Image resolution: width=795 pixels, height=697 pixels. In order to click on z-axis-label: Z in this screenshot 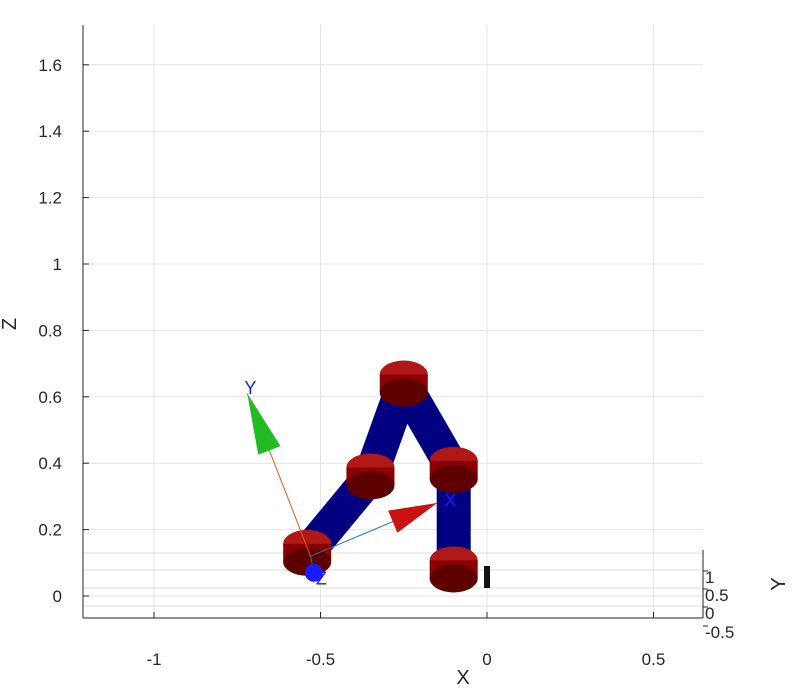, I will do `click(10, 324)`.